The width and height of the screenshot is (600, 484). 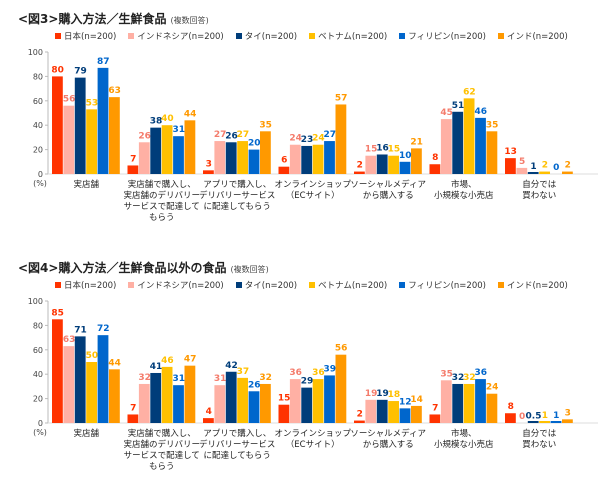 What do you see at coordinates (113, 18) in the screenshot?
I see `chart-title: <図3>購入方法／生鮮食品 (複数回答)` at bounding box center [113, 18].